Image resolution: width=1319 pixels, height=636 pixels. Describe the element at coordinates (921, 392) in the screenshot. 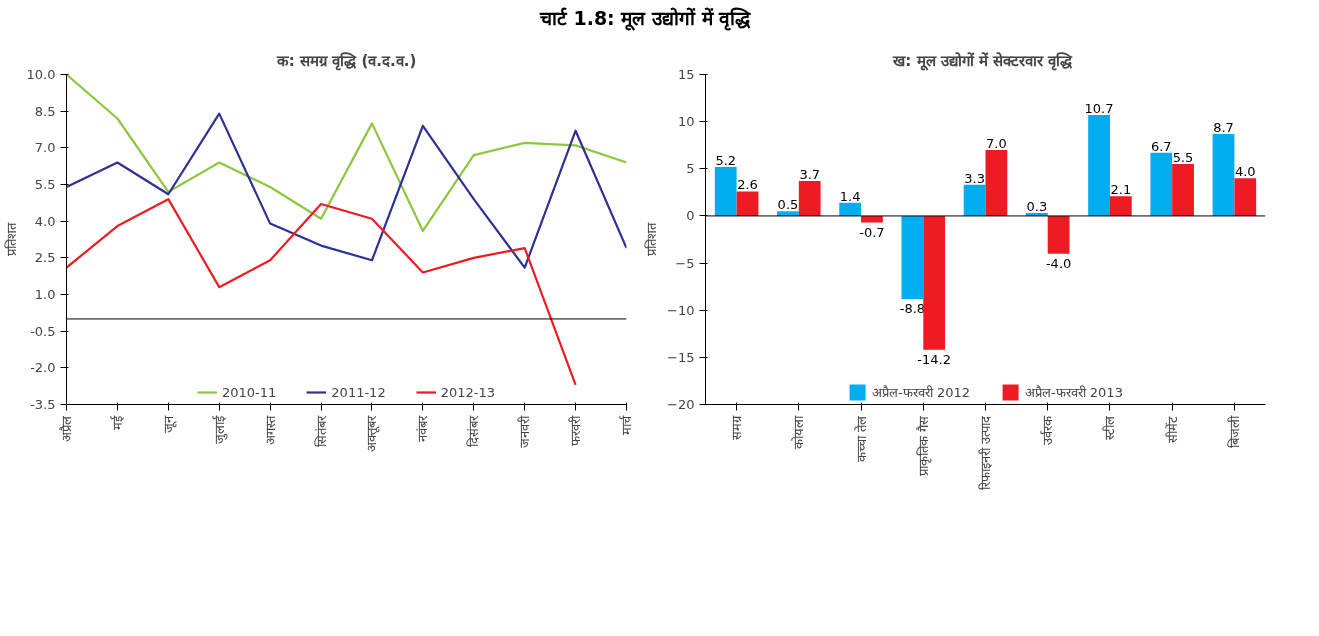

I see `legend-label: अप्रैल-फरवरी 2012` at that location.